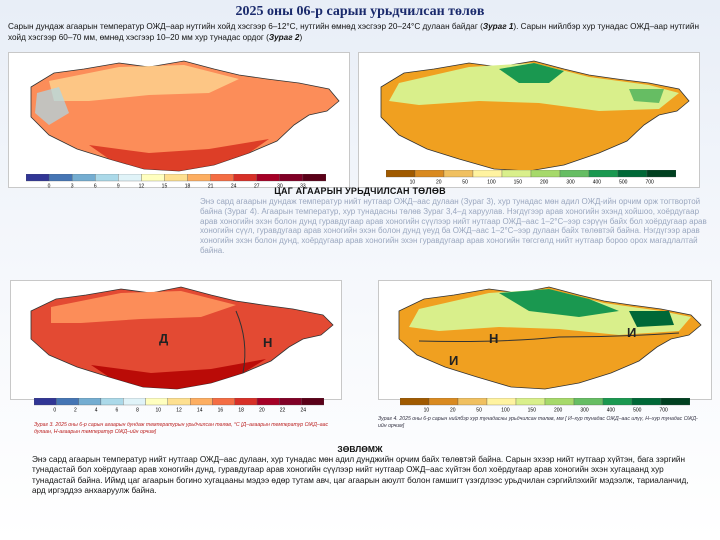 This screenshot has height=540, width=720. I want to click on colorbar-tick-label: 16, so click(221, 411).